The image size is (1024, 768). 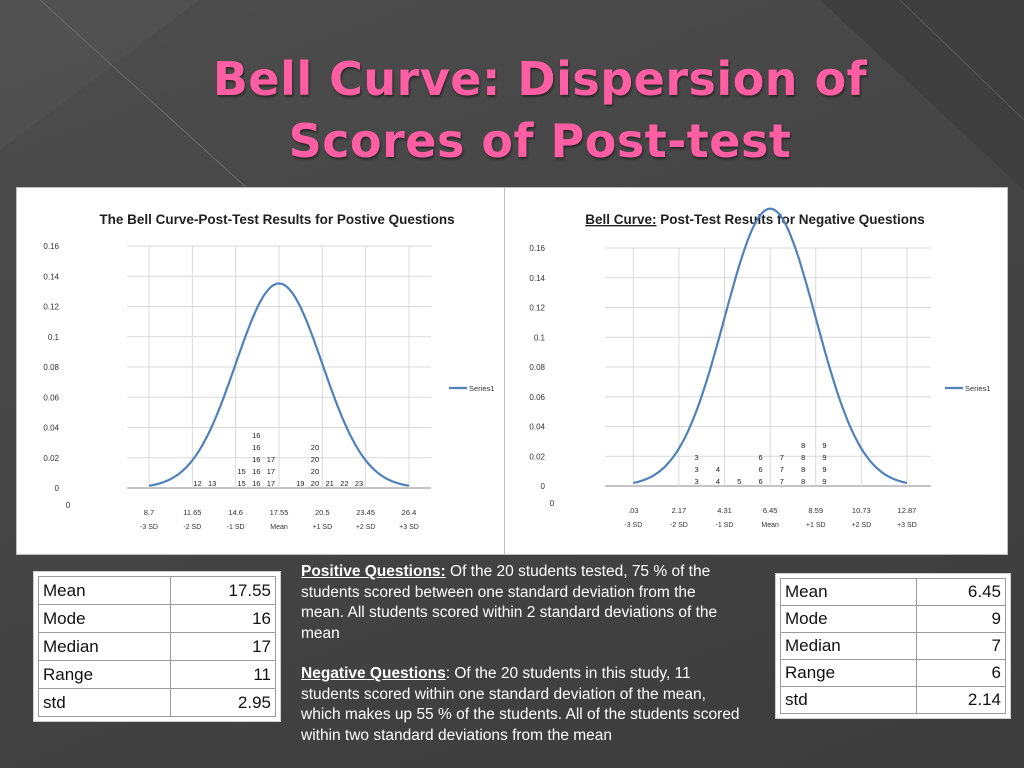 I want to click on legend-label: Series1, so click(x=977, y=388).